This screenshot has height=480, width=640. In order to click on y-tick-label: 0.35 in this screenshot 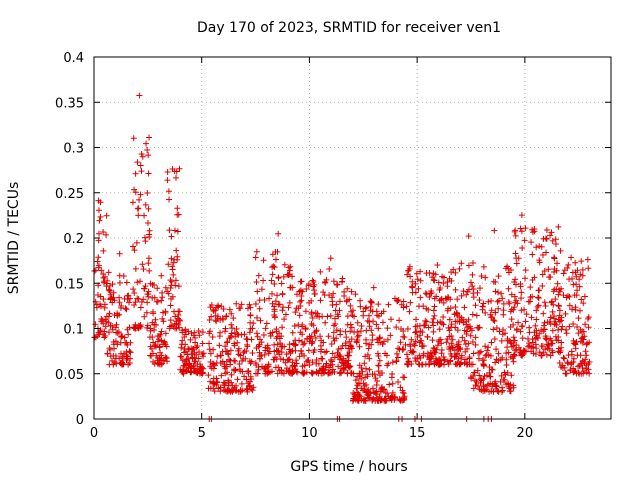, I will do `click(69, 103)`.